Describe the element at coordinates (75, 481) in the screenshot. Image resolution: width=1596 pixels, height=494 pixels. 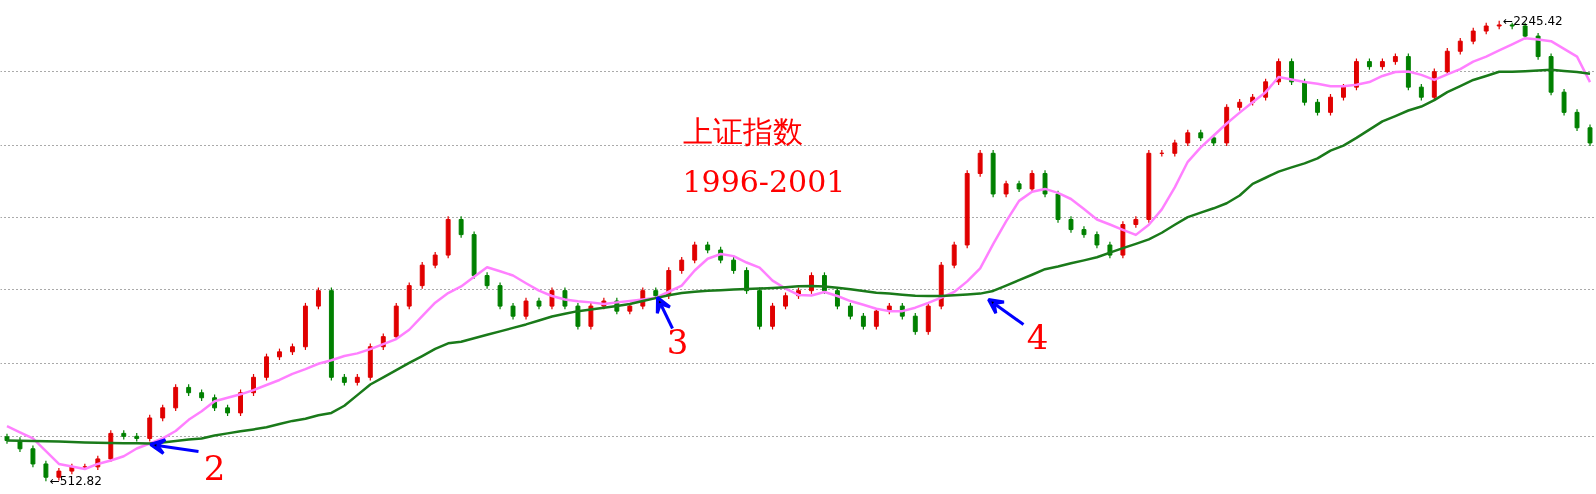
I see `annotation: ←512.82` at that location.